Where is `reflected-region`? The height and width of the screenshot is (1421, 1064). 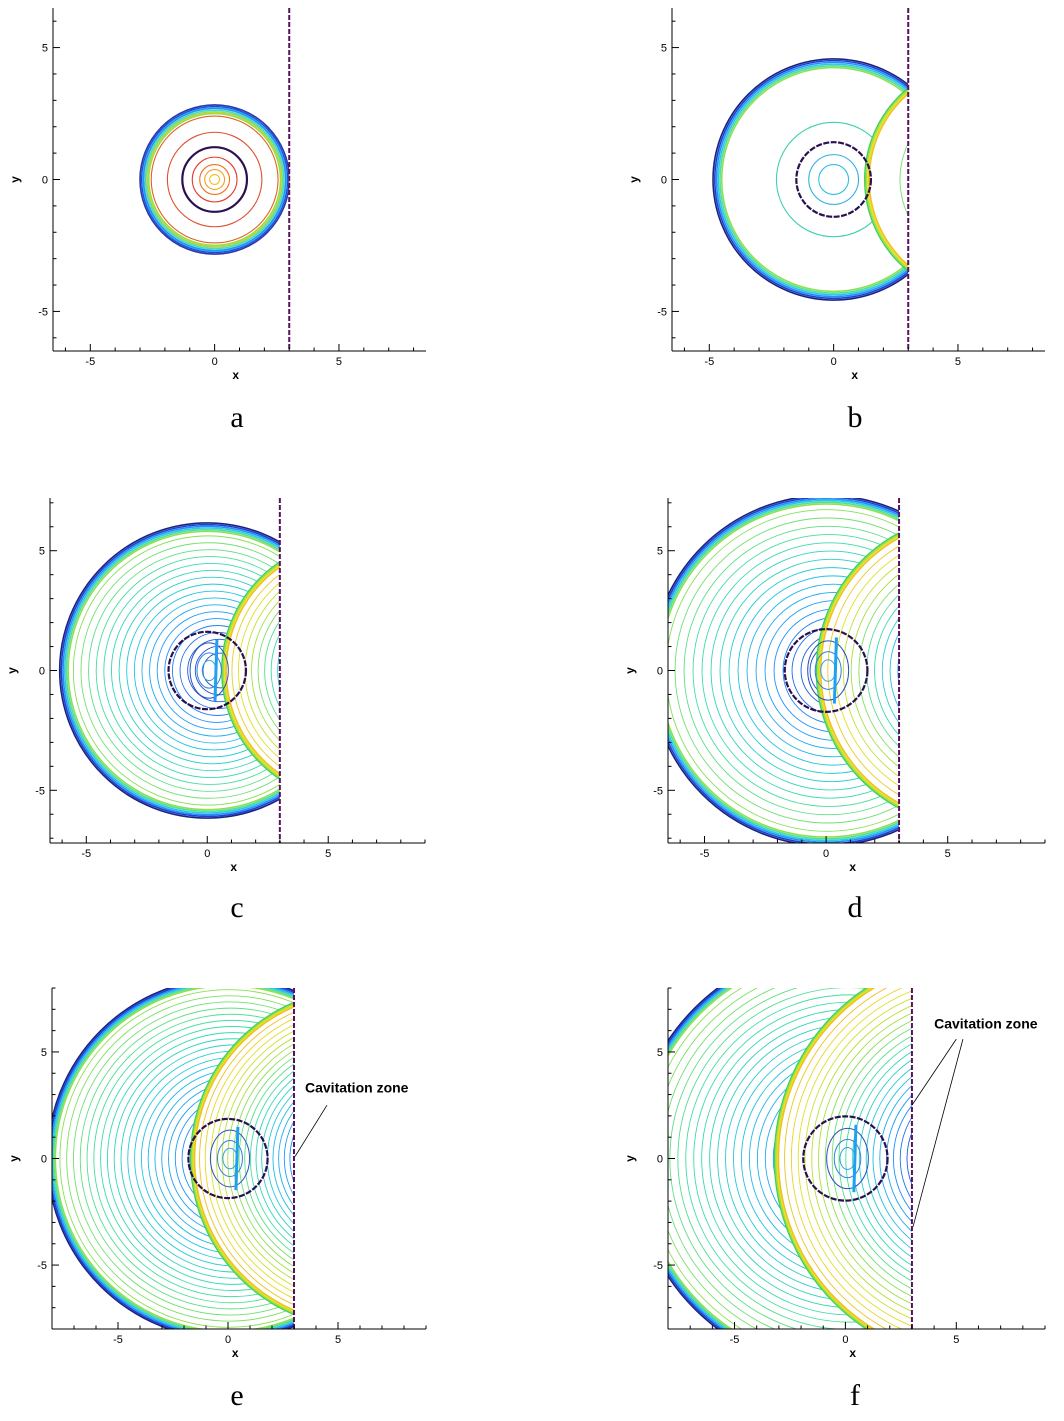
reflected-region is located at coordinates (886, 179).